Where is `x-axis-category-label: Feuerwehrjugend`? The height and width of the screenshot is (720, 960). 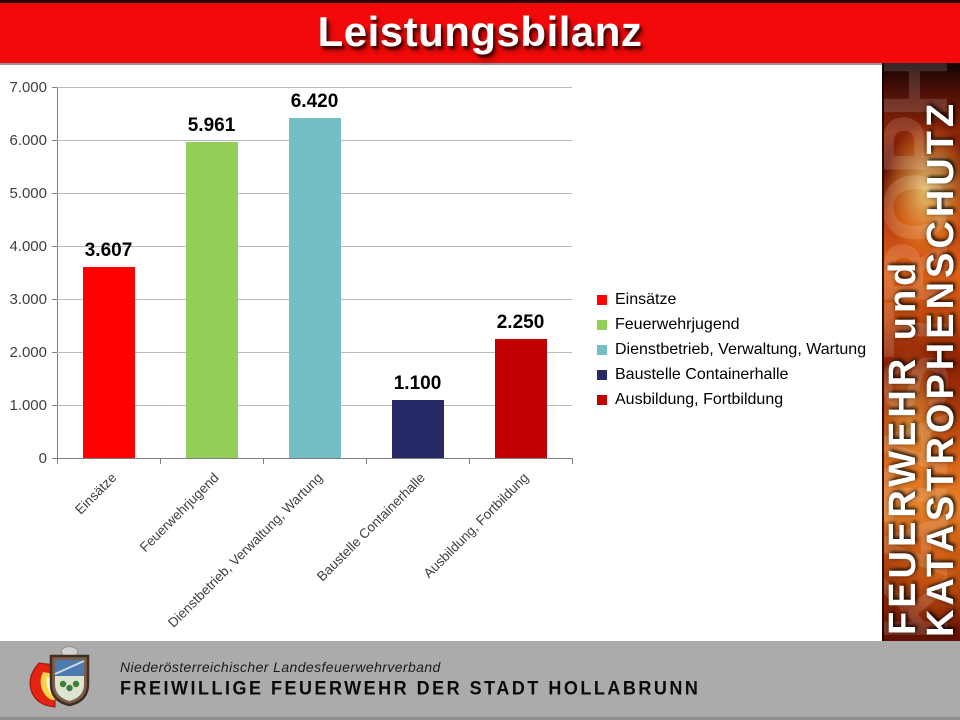
x-axis-category-label: Feuerwehrjugend is located at coordinates (180, 512).